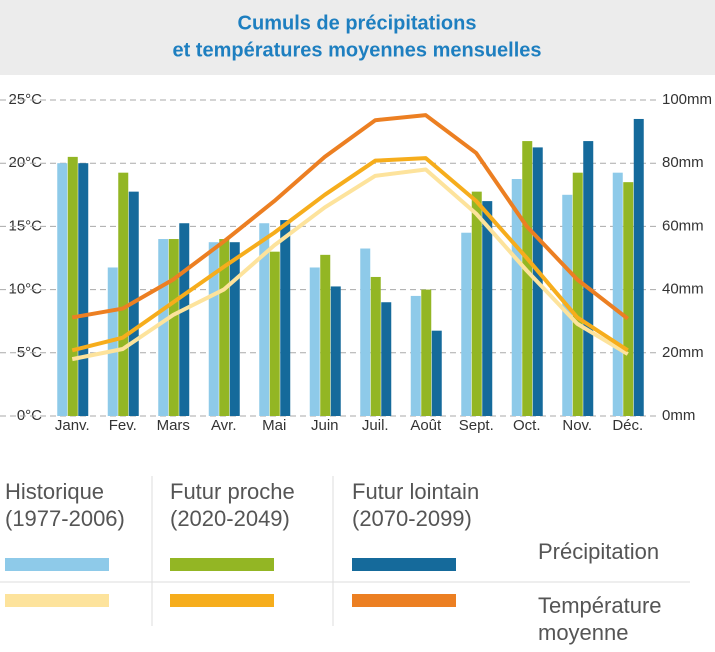 This screenshot has width=715, height=652. I want to click on x-tick-label: Mars, so click(173, 425).